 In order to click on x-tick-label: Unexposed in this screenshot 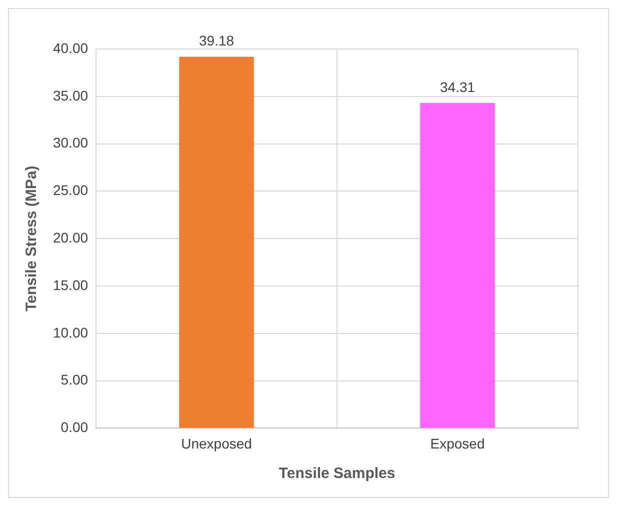, I will do `click(216, 443)`.